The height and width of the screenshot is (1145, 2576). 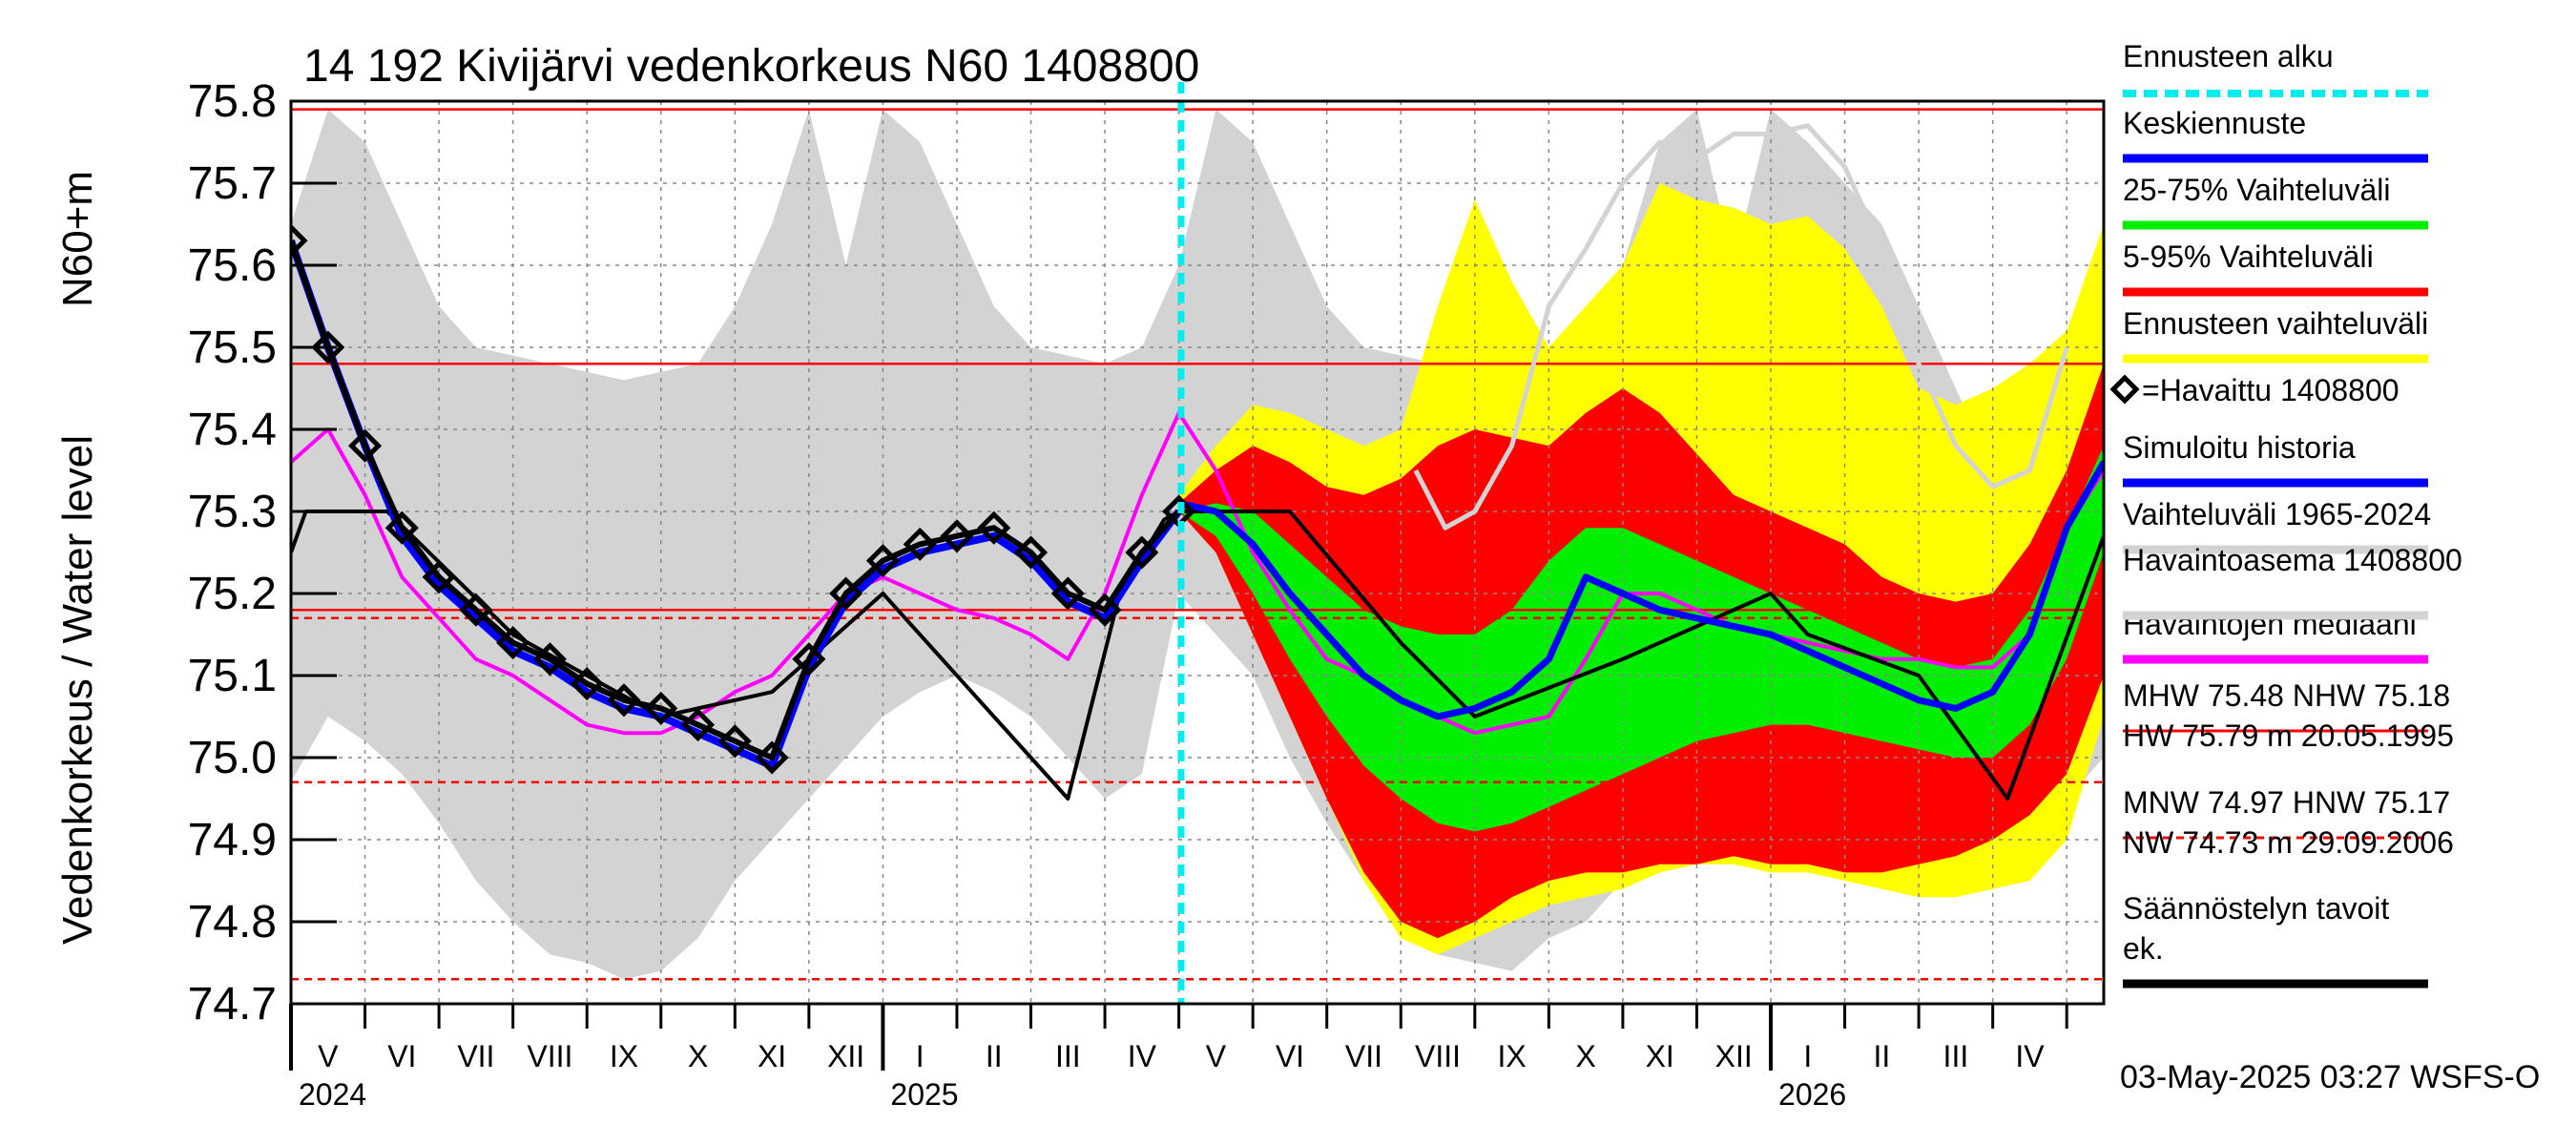 What do you see at coordinates (2277, 514) in the screenshot?
I see `legend-label: Vaihteluväli 1965-2024` at bounding box center [2277, 514].